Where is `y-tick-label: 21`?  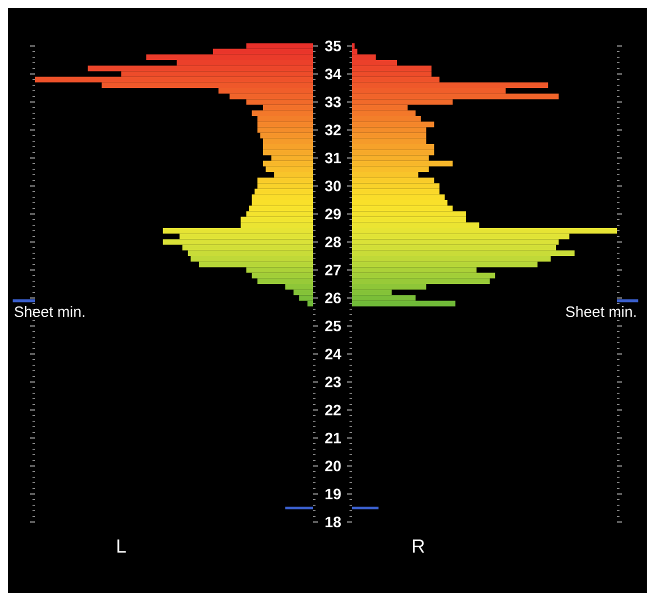 y-tick-label: 21 is located at coordinates (333, 438).